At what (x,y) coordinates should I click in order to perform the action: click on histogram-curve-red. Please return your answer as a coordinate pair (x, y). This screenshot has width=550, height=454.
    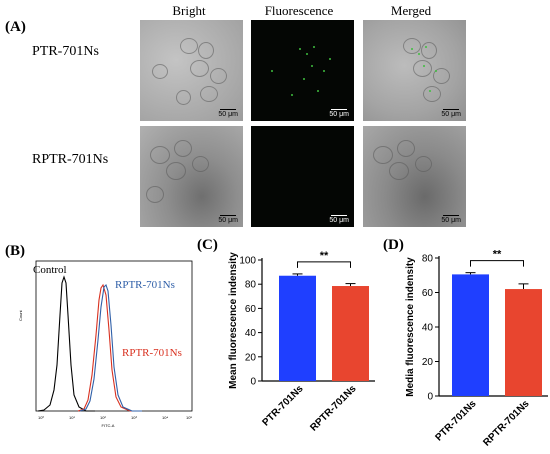
    Looking at the image, I should click on (108, 347).